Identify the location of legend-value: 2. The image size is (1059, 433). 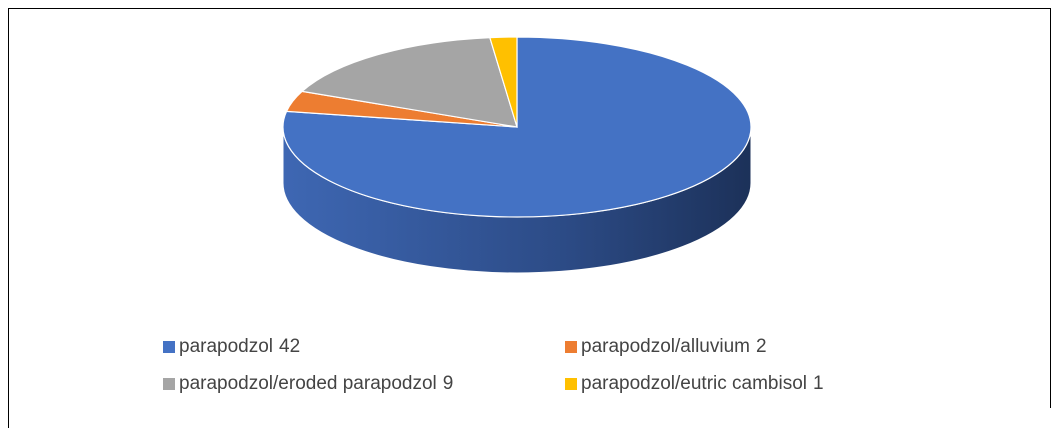
(761, 346).